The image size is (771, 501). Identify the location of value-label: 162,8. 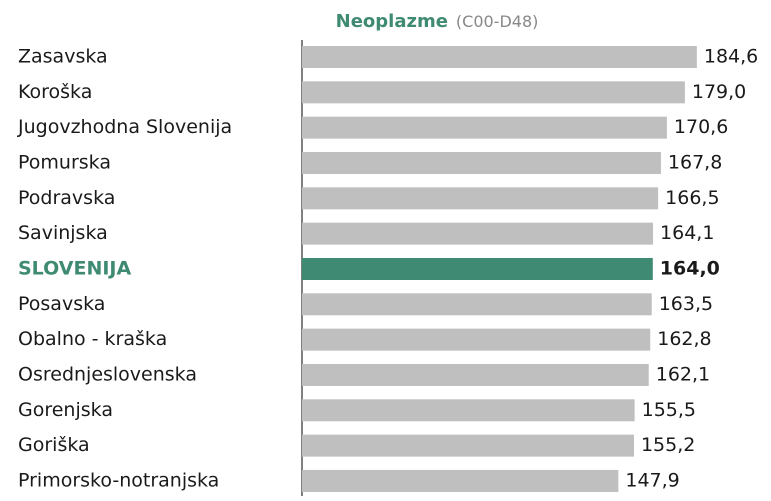
(684, 339).